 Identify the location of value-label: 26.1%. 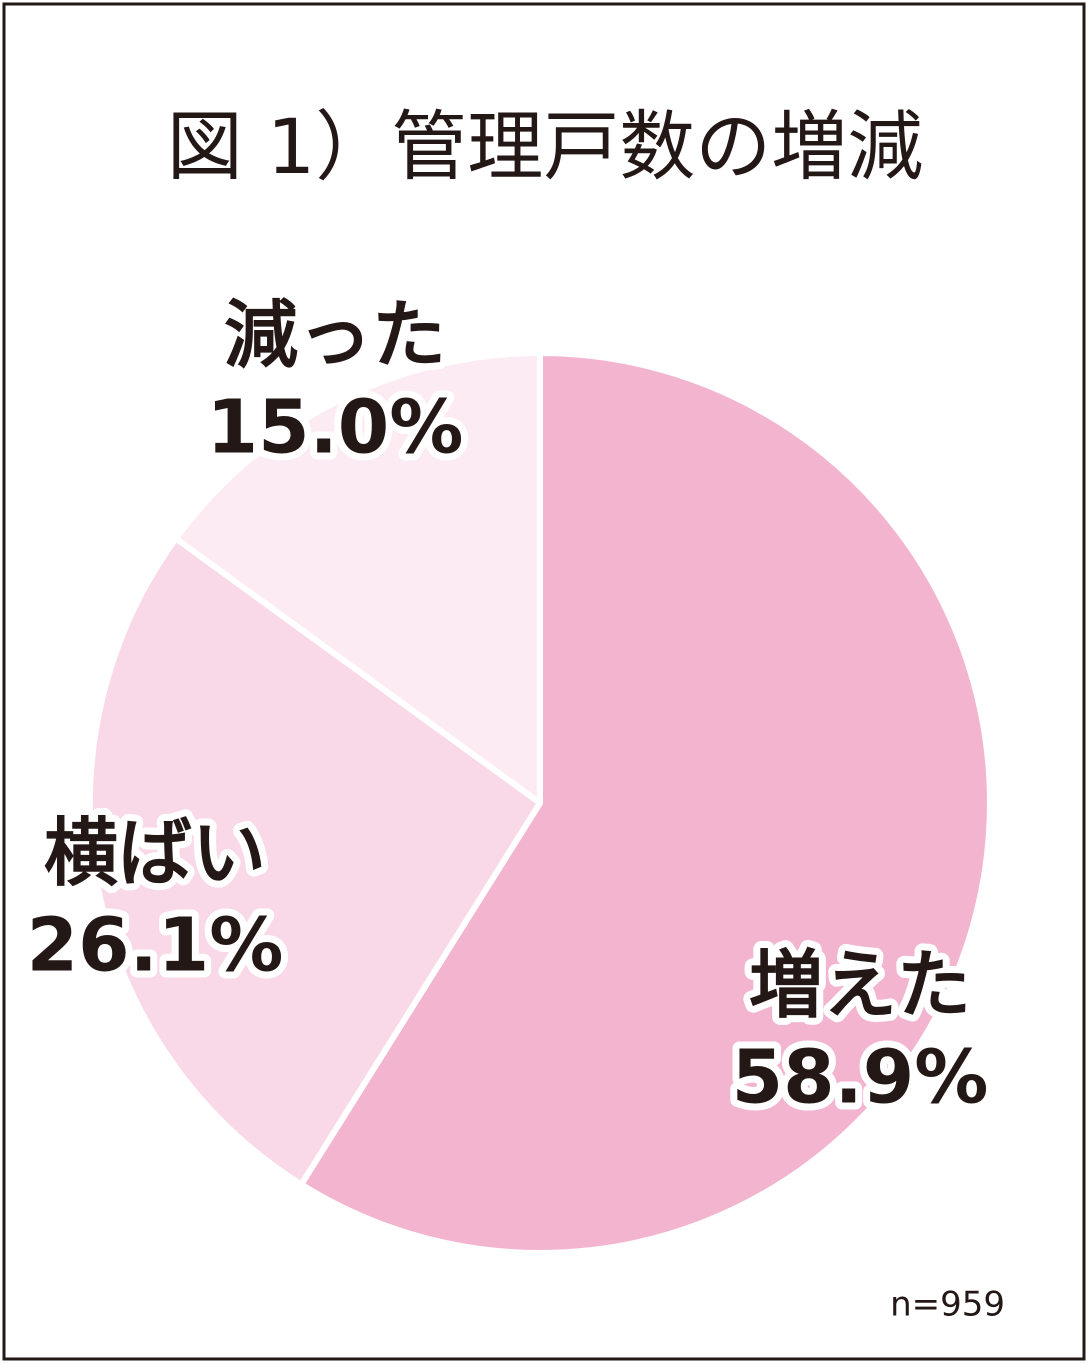
(155, 946).